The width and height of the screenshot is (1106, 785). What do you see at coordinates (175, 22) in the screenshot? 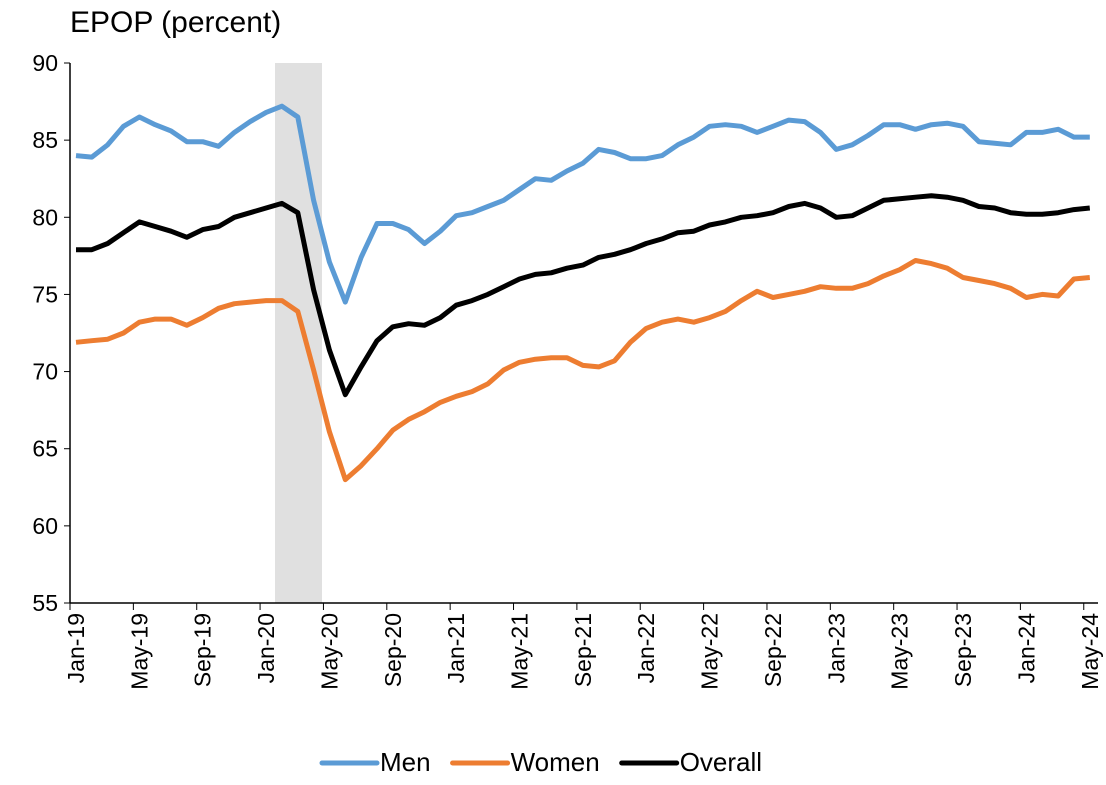
I see `chart-title: EPOP (percent)` at bounding box center [175, 22].